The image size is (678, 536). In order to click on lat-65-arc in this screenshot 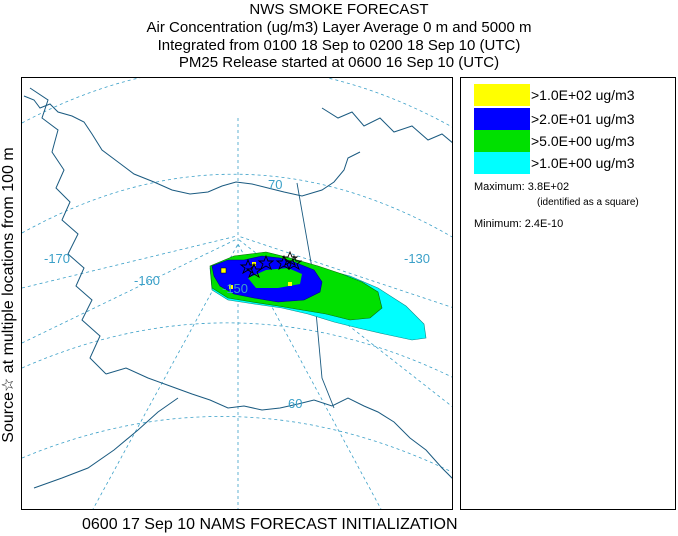, I will do `click(237, 205)`.